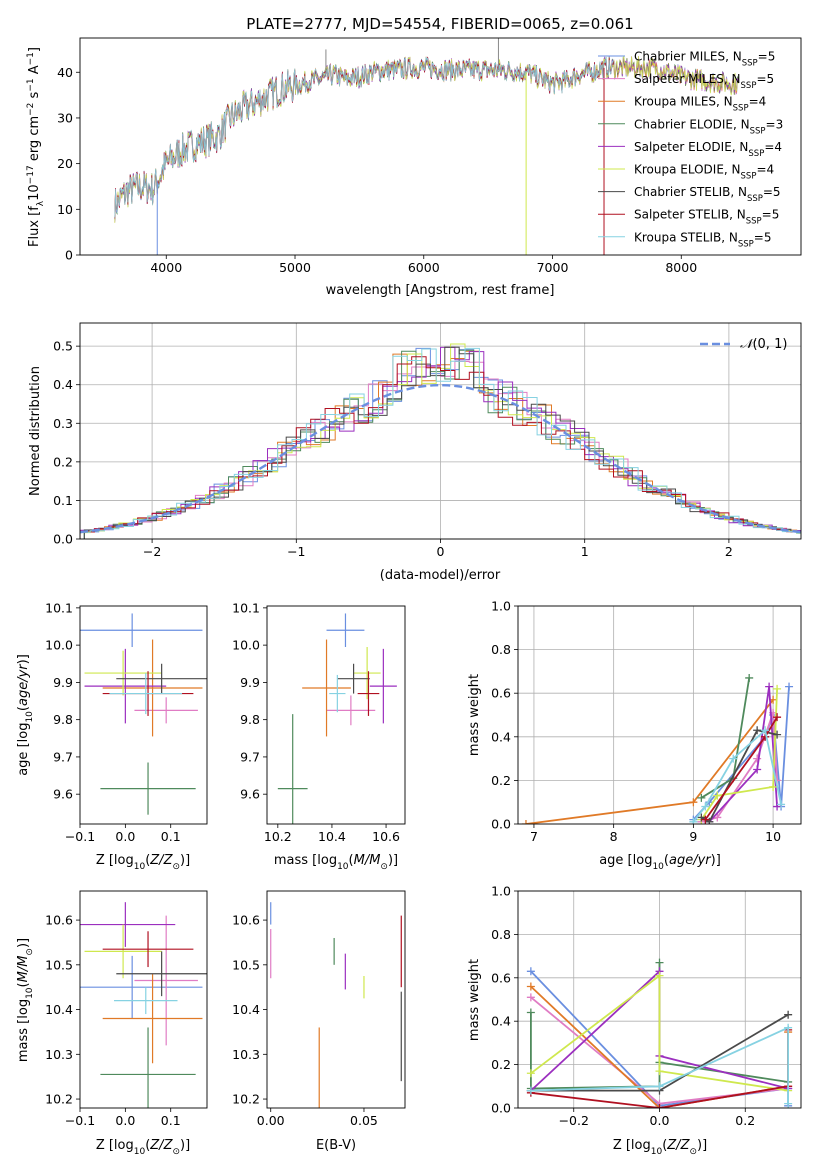  I want to click on x-tick-label: 0, so click(441, 551).